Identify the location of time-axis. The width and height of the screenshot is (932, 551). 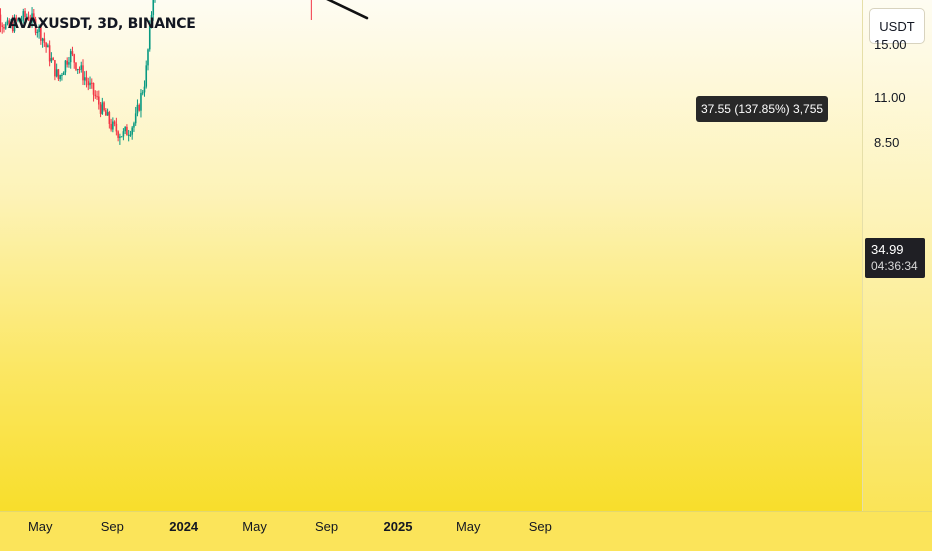
(431, 531).